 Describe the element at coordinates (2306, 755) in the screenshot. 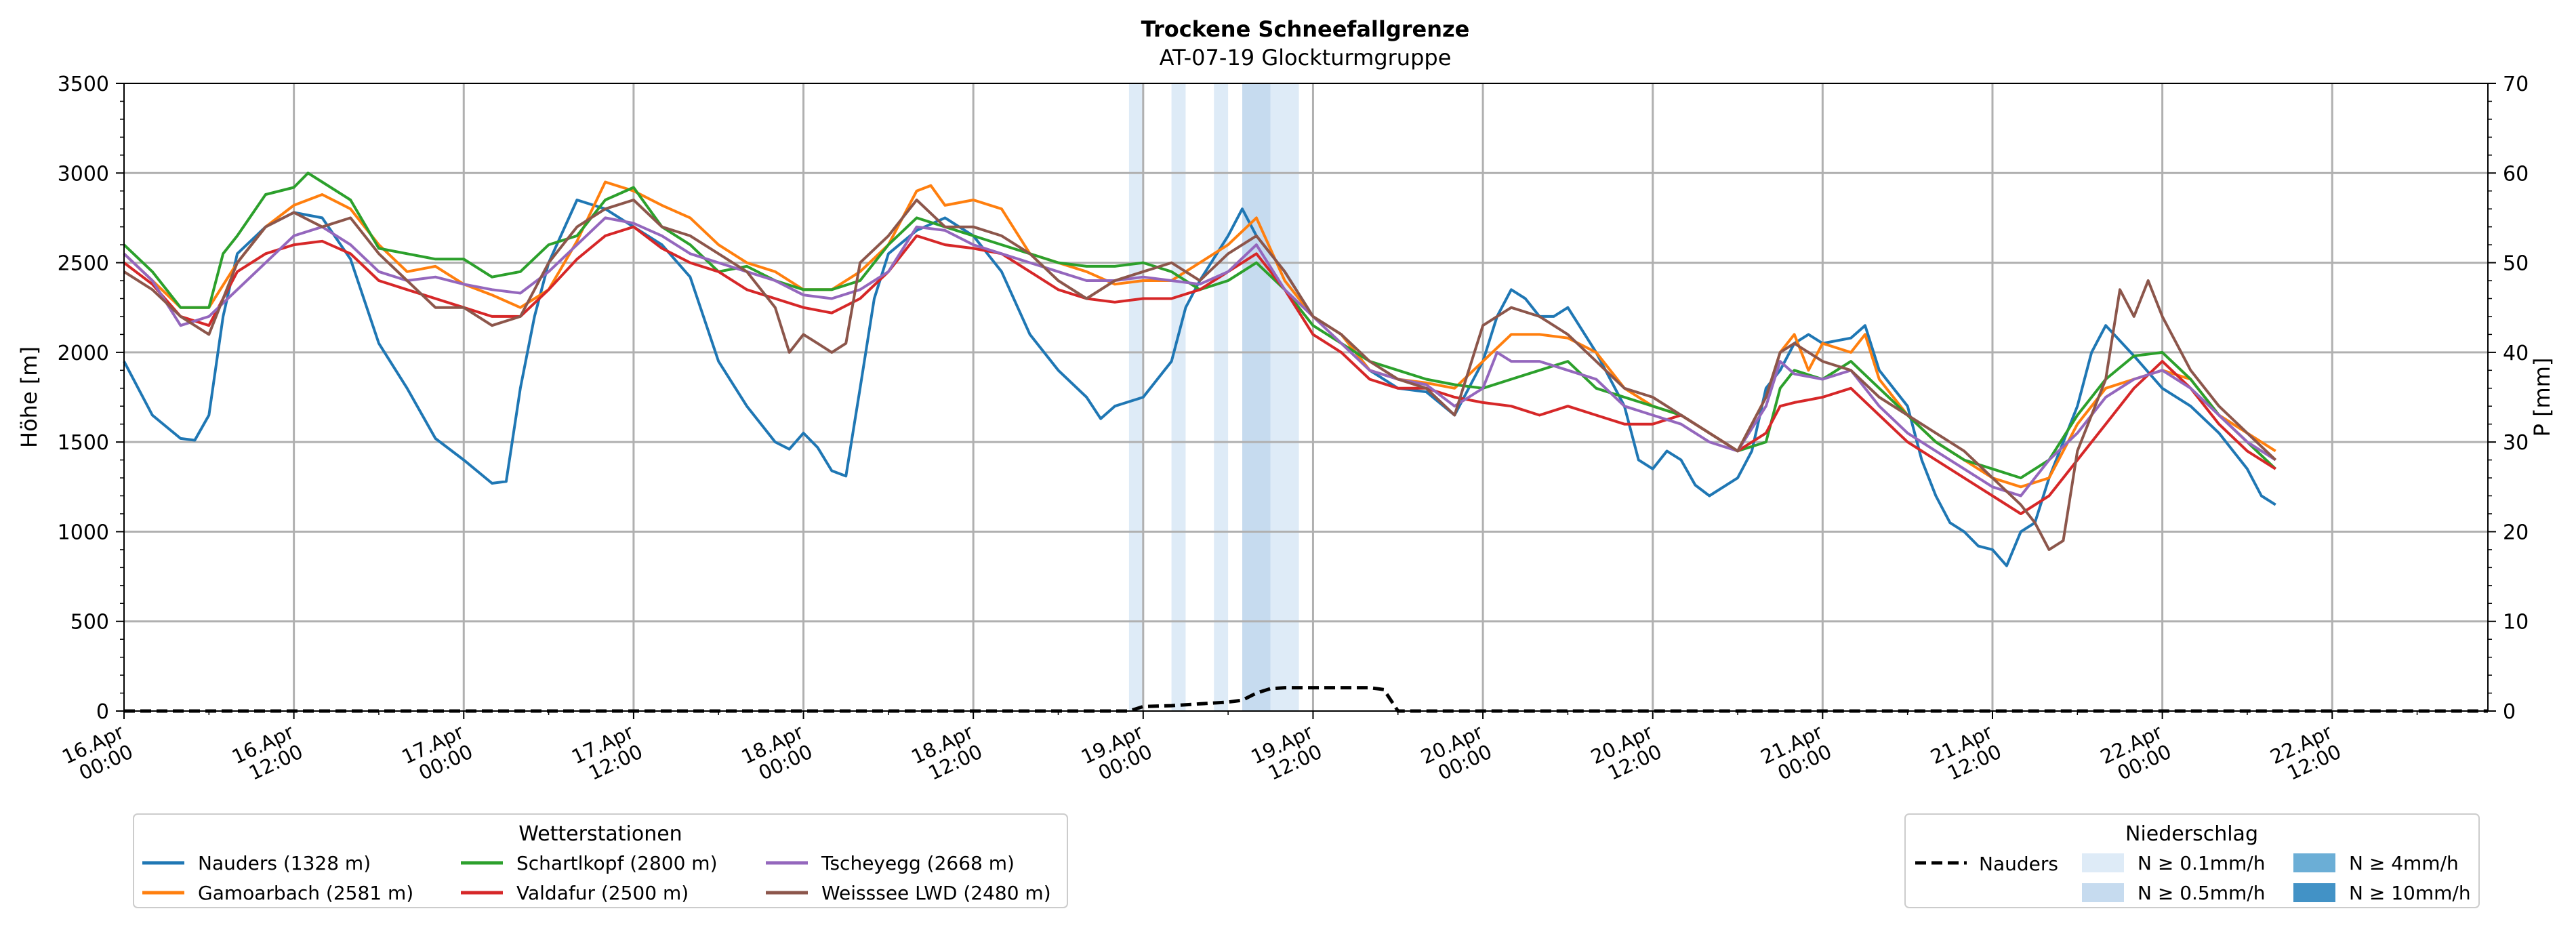

I see `x-tick-label-13: 22.Apr12:00` at that location.